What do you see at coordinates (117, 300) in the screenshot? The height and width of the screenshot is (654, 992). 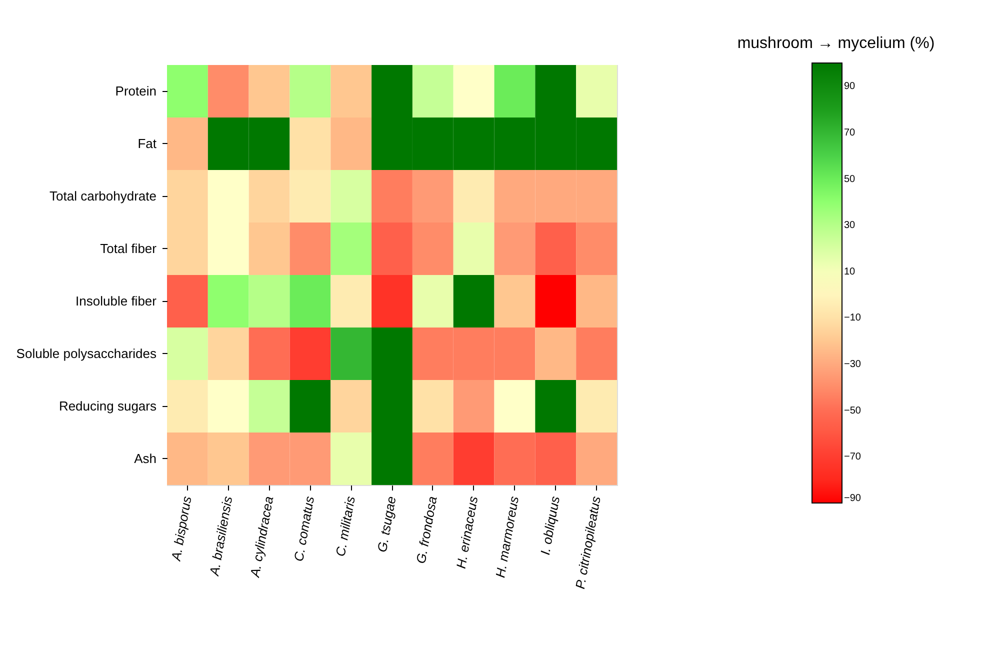 I see `y-tick-label: Insoluble fiber` at bounding box center [117, 300].